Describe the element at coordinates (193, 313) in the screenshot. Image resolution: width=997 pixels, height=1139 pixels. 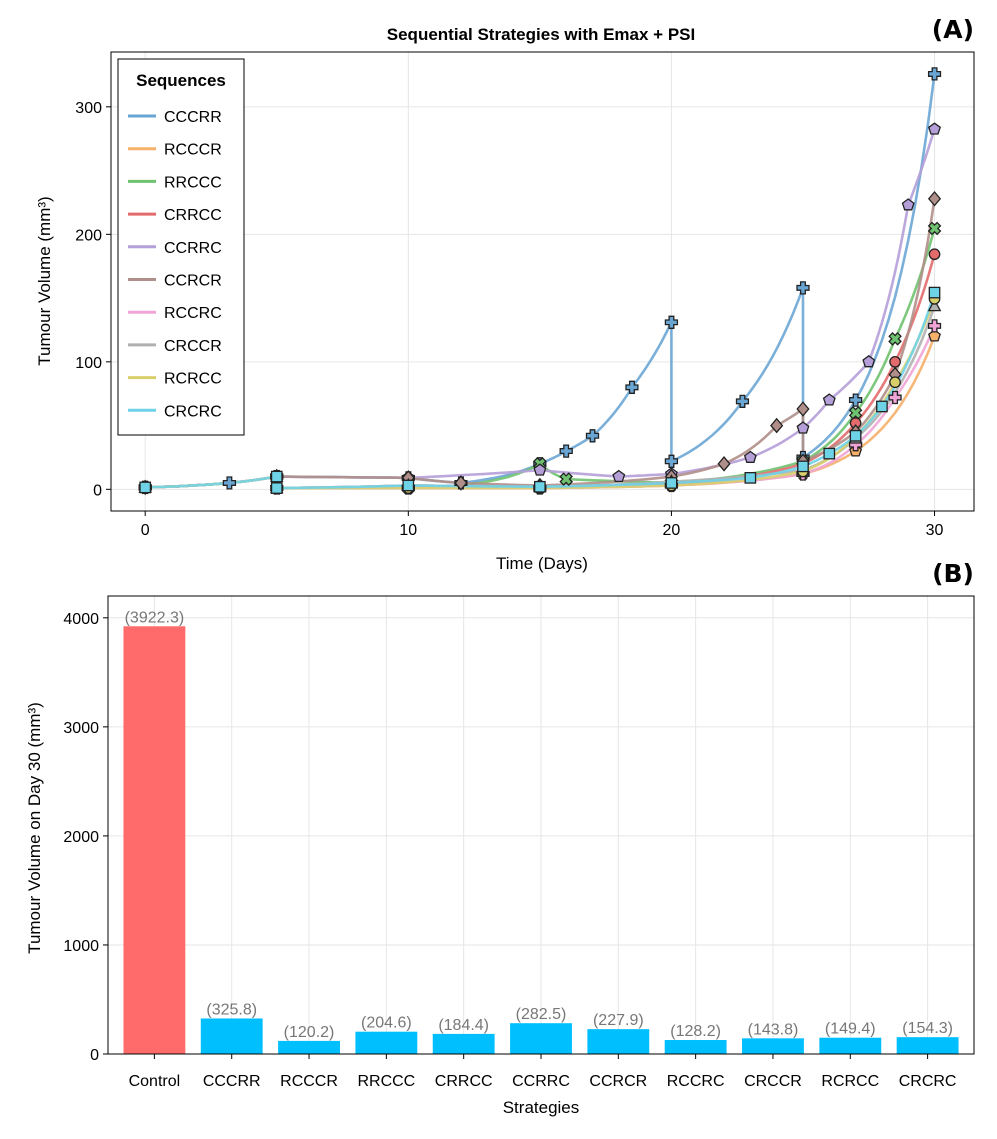
I see `legend-entry-rccrc: RCCRC` at that location.